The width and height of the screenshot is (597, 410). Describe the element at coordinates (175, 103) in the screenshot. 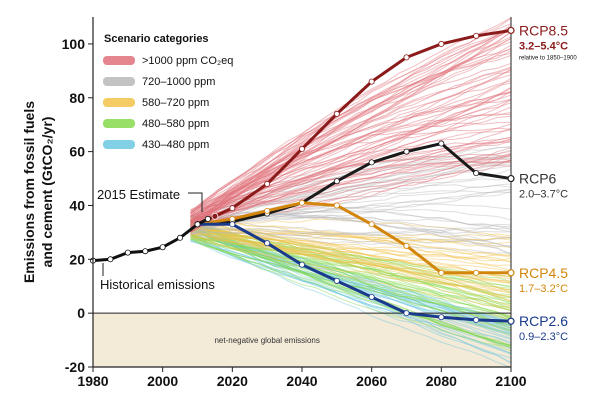

I see `legend-label: 580–720 ppm` at that location.